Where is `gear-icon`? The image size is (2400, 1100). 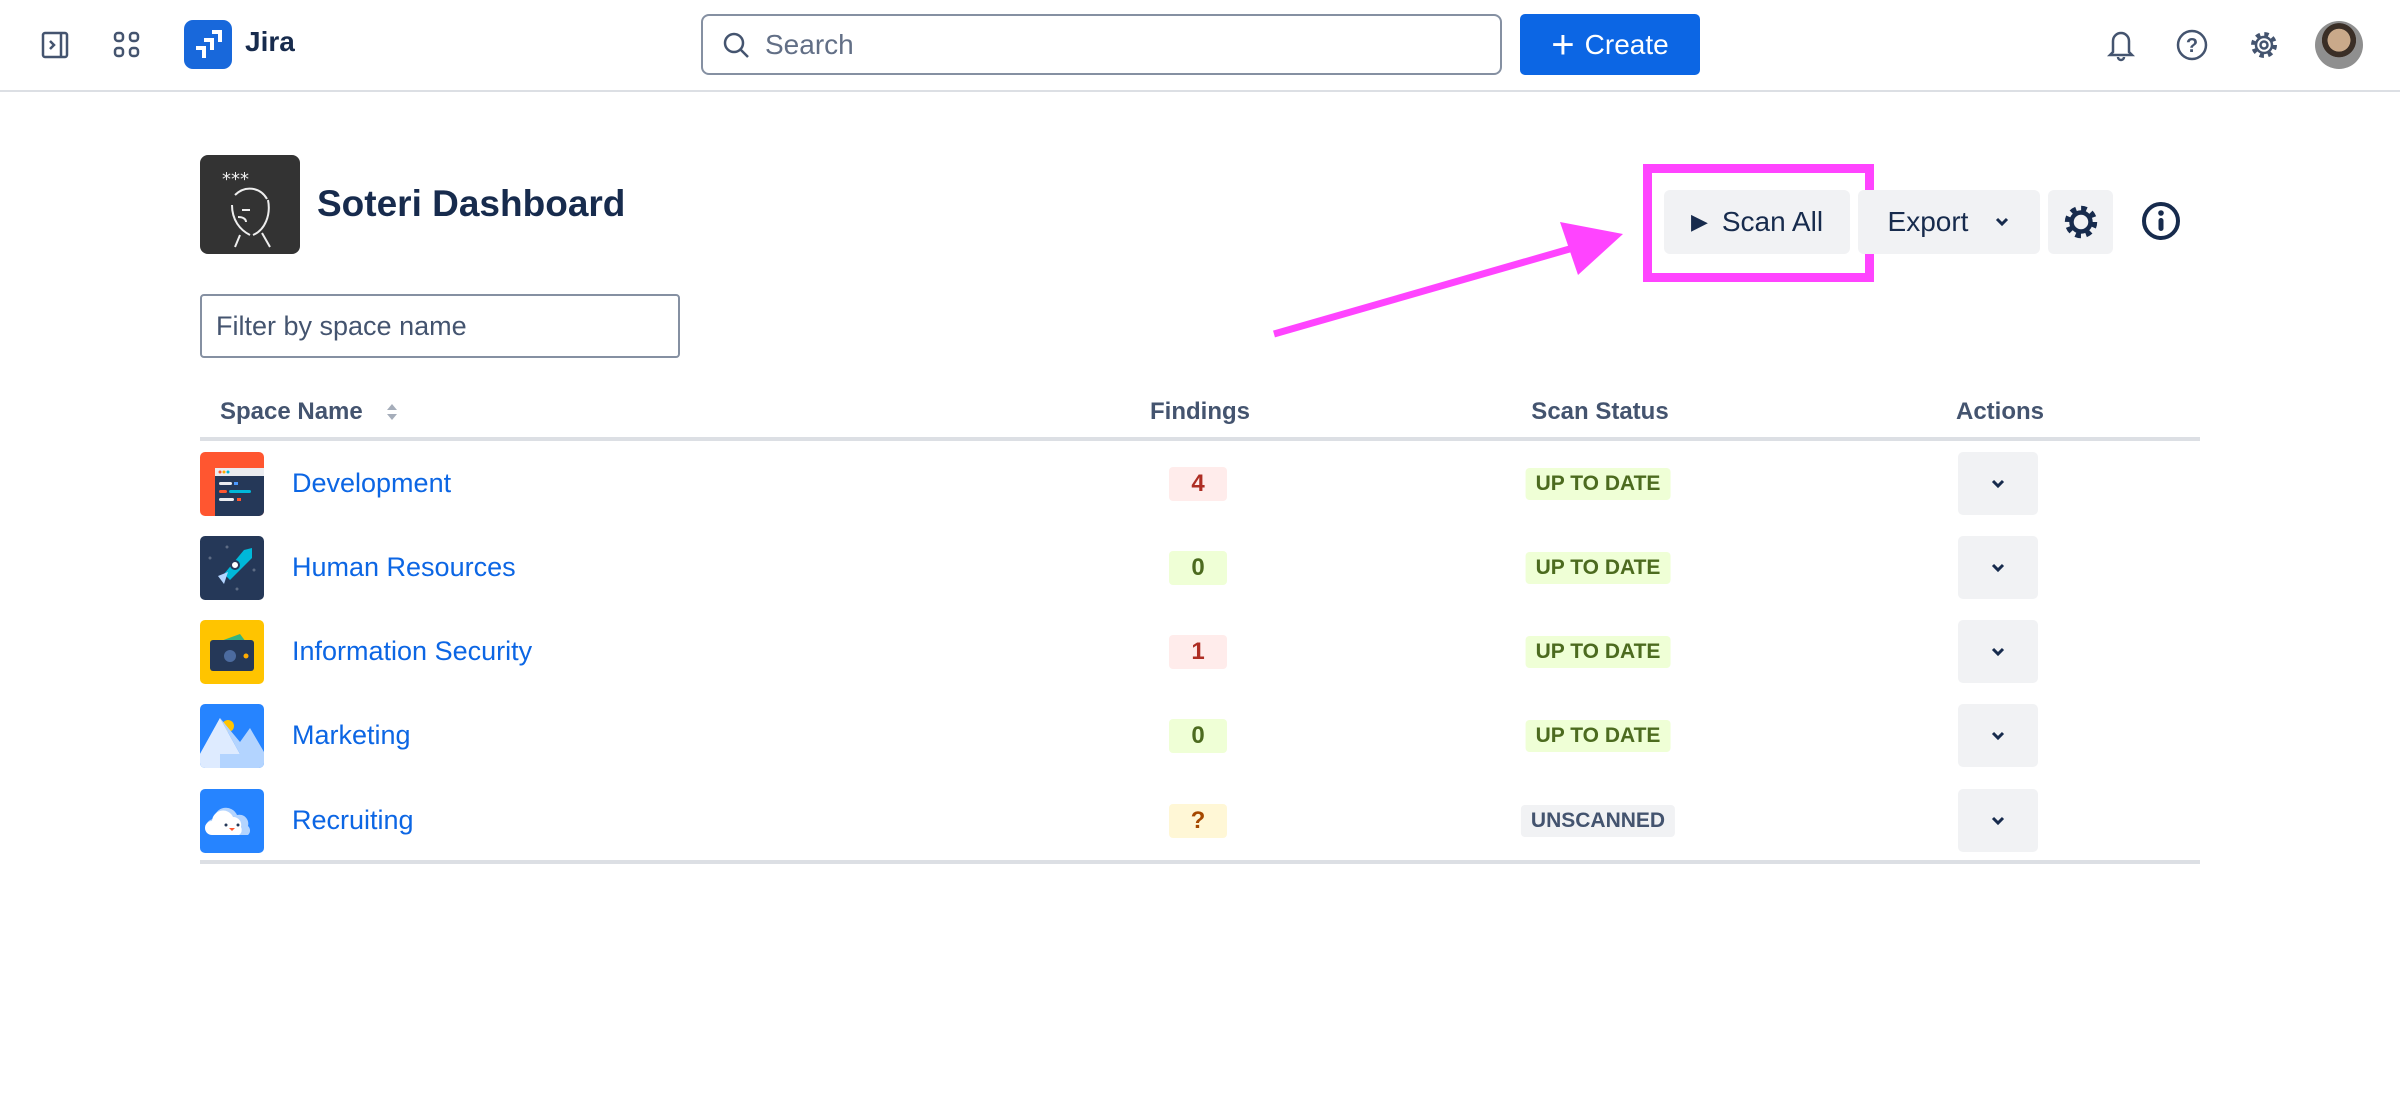
gear-icon is located at coordinates (2080, 222).